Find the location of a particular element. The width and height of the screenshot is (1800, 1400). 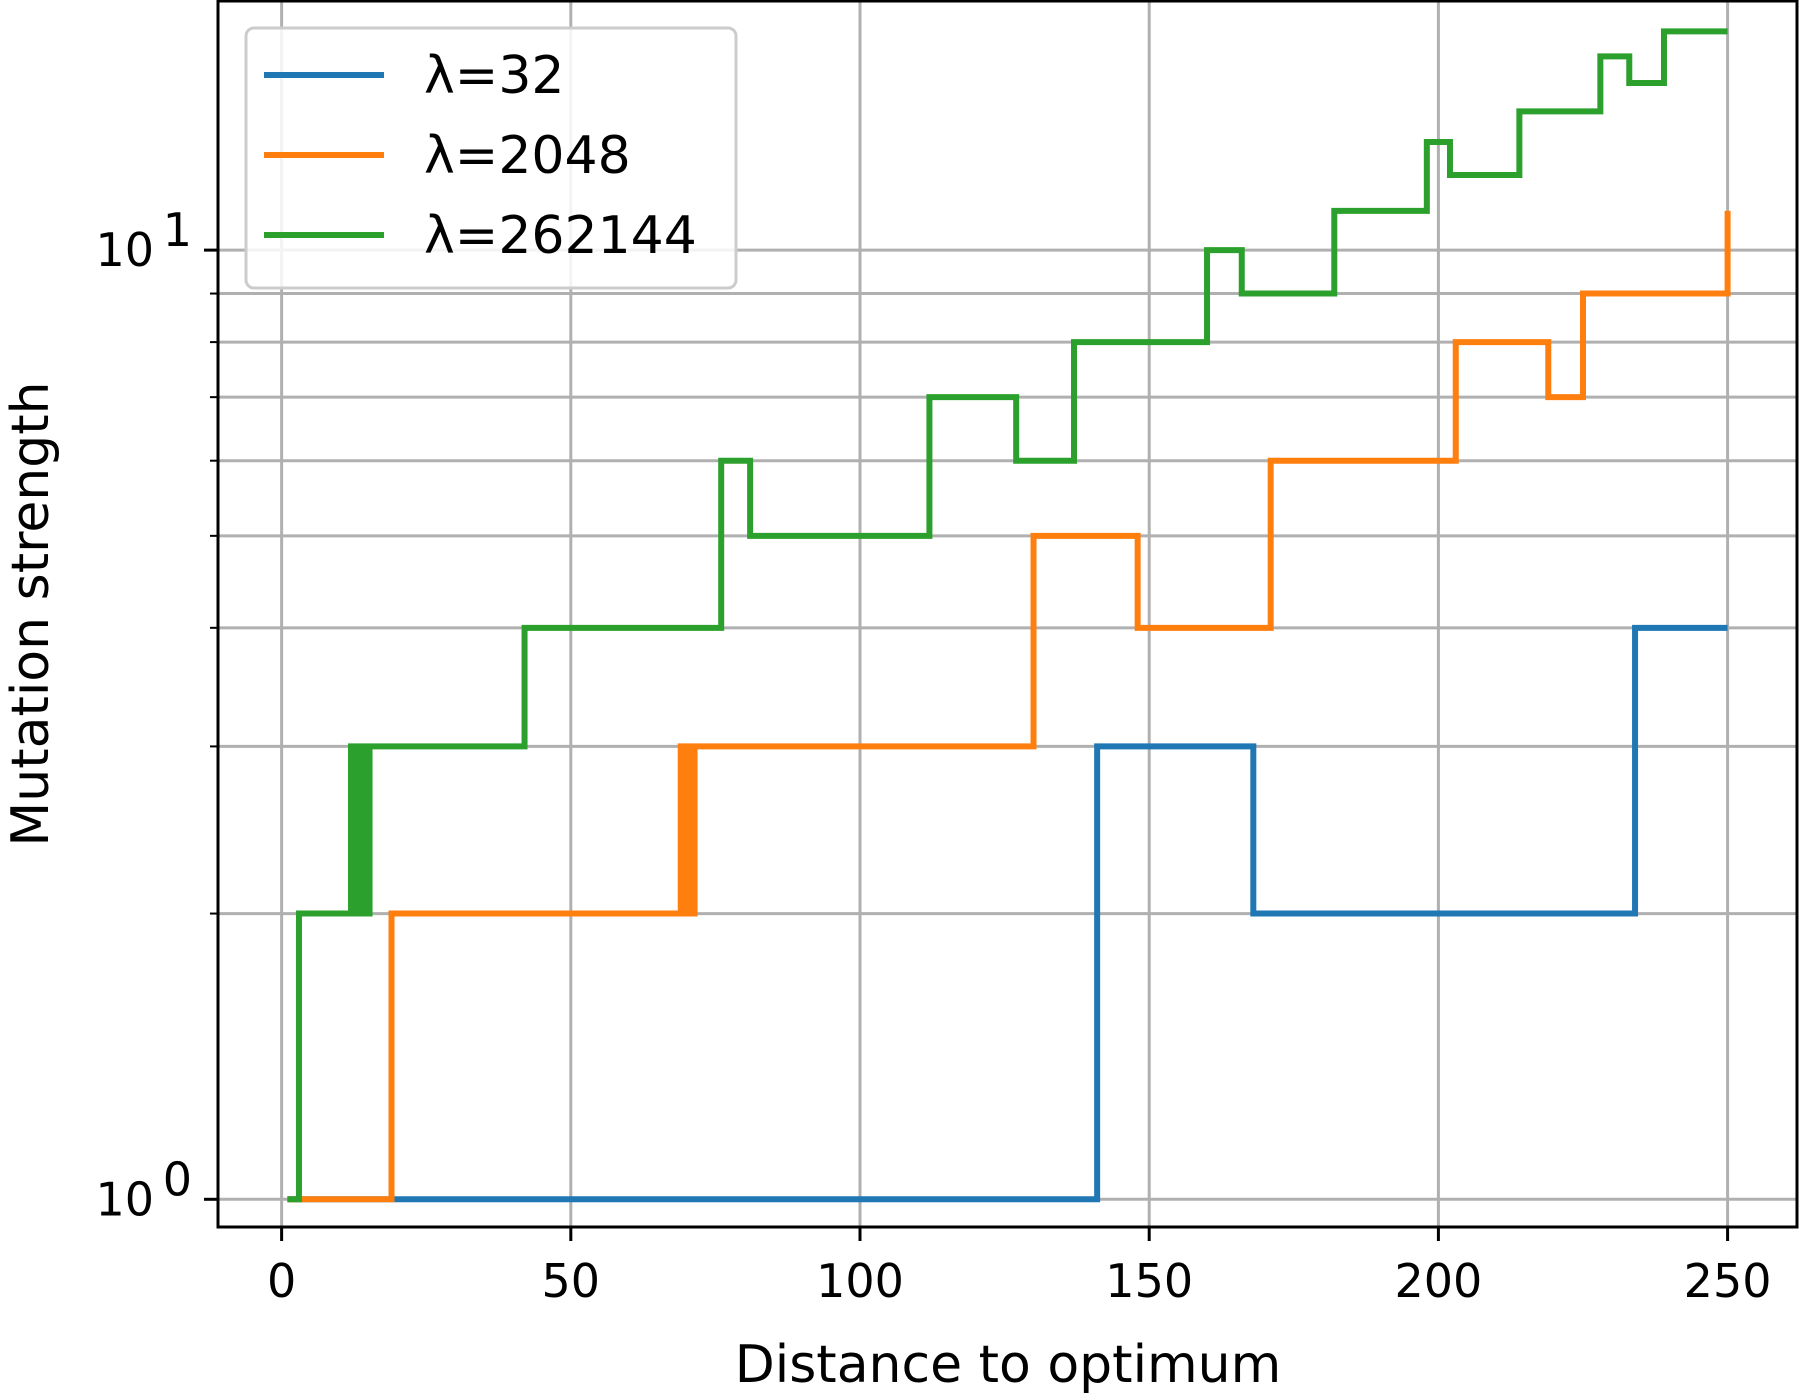

legend-label-lambda-32: λ=32 is located at coordinates (494, 76).